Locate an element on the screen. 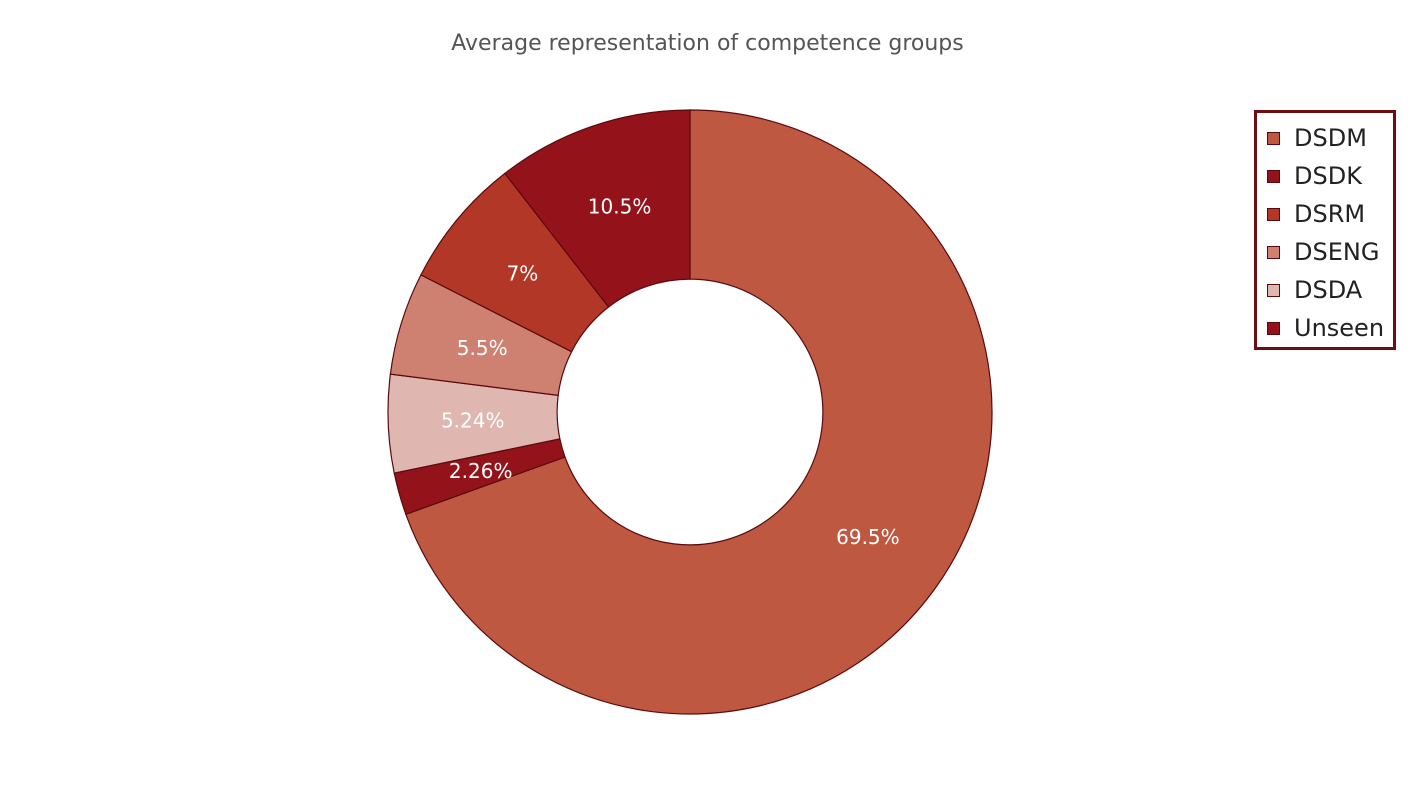 Image resolution: width=1415 pixels, height=795 pixels. legend-item-unseen: Unseen is located at coordinates (1330, 328).